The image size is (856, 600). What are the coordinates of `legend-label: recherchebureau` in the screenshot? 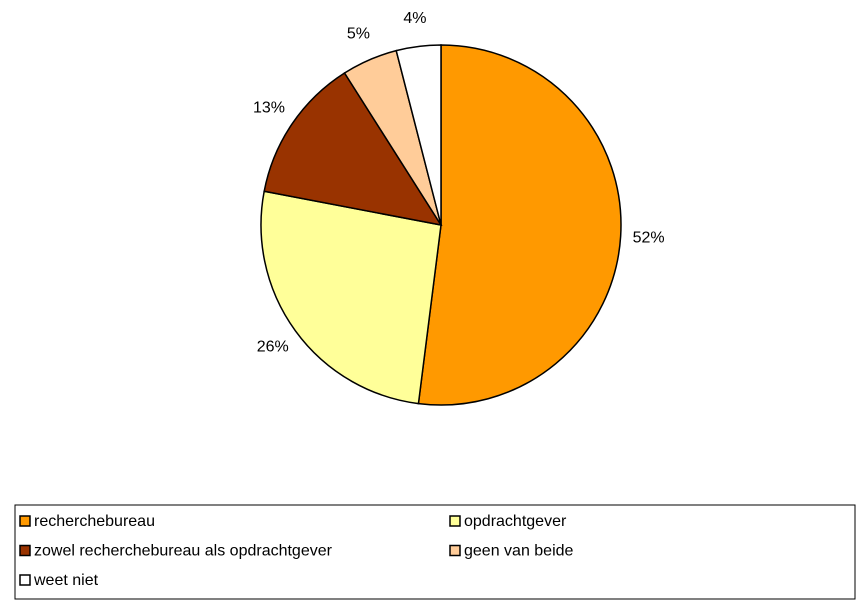 It's located at (94, 521).